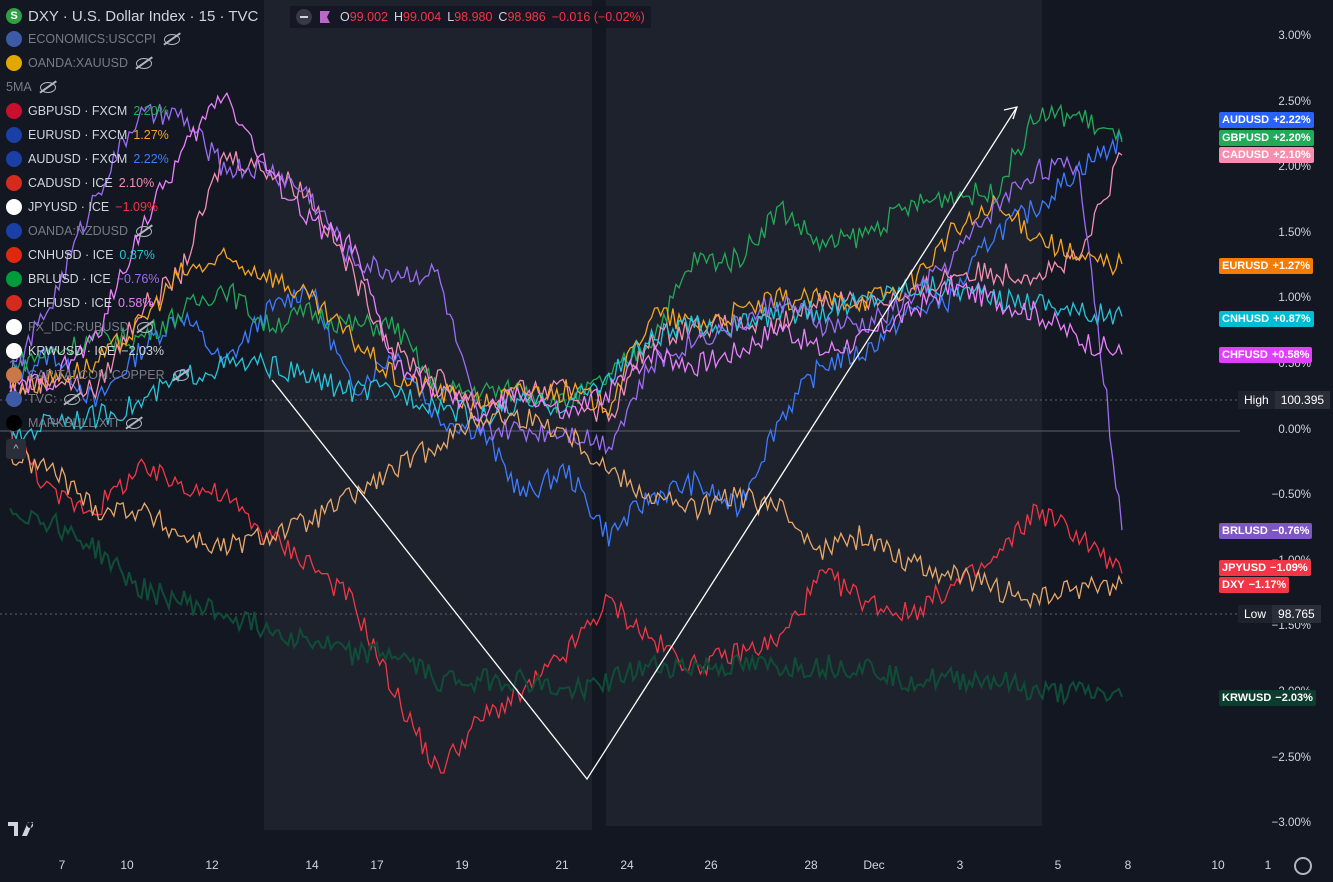  I want to click on price-badge: CNHUSD +0.87%, so click(1266, 319).